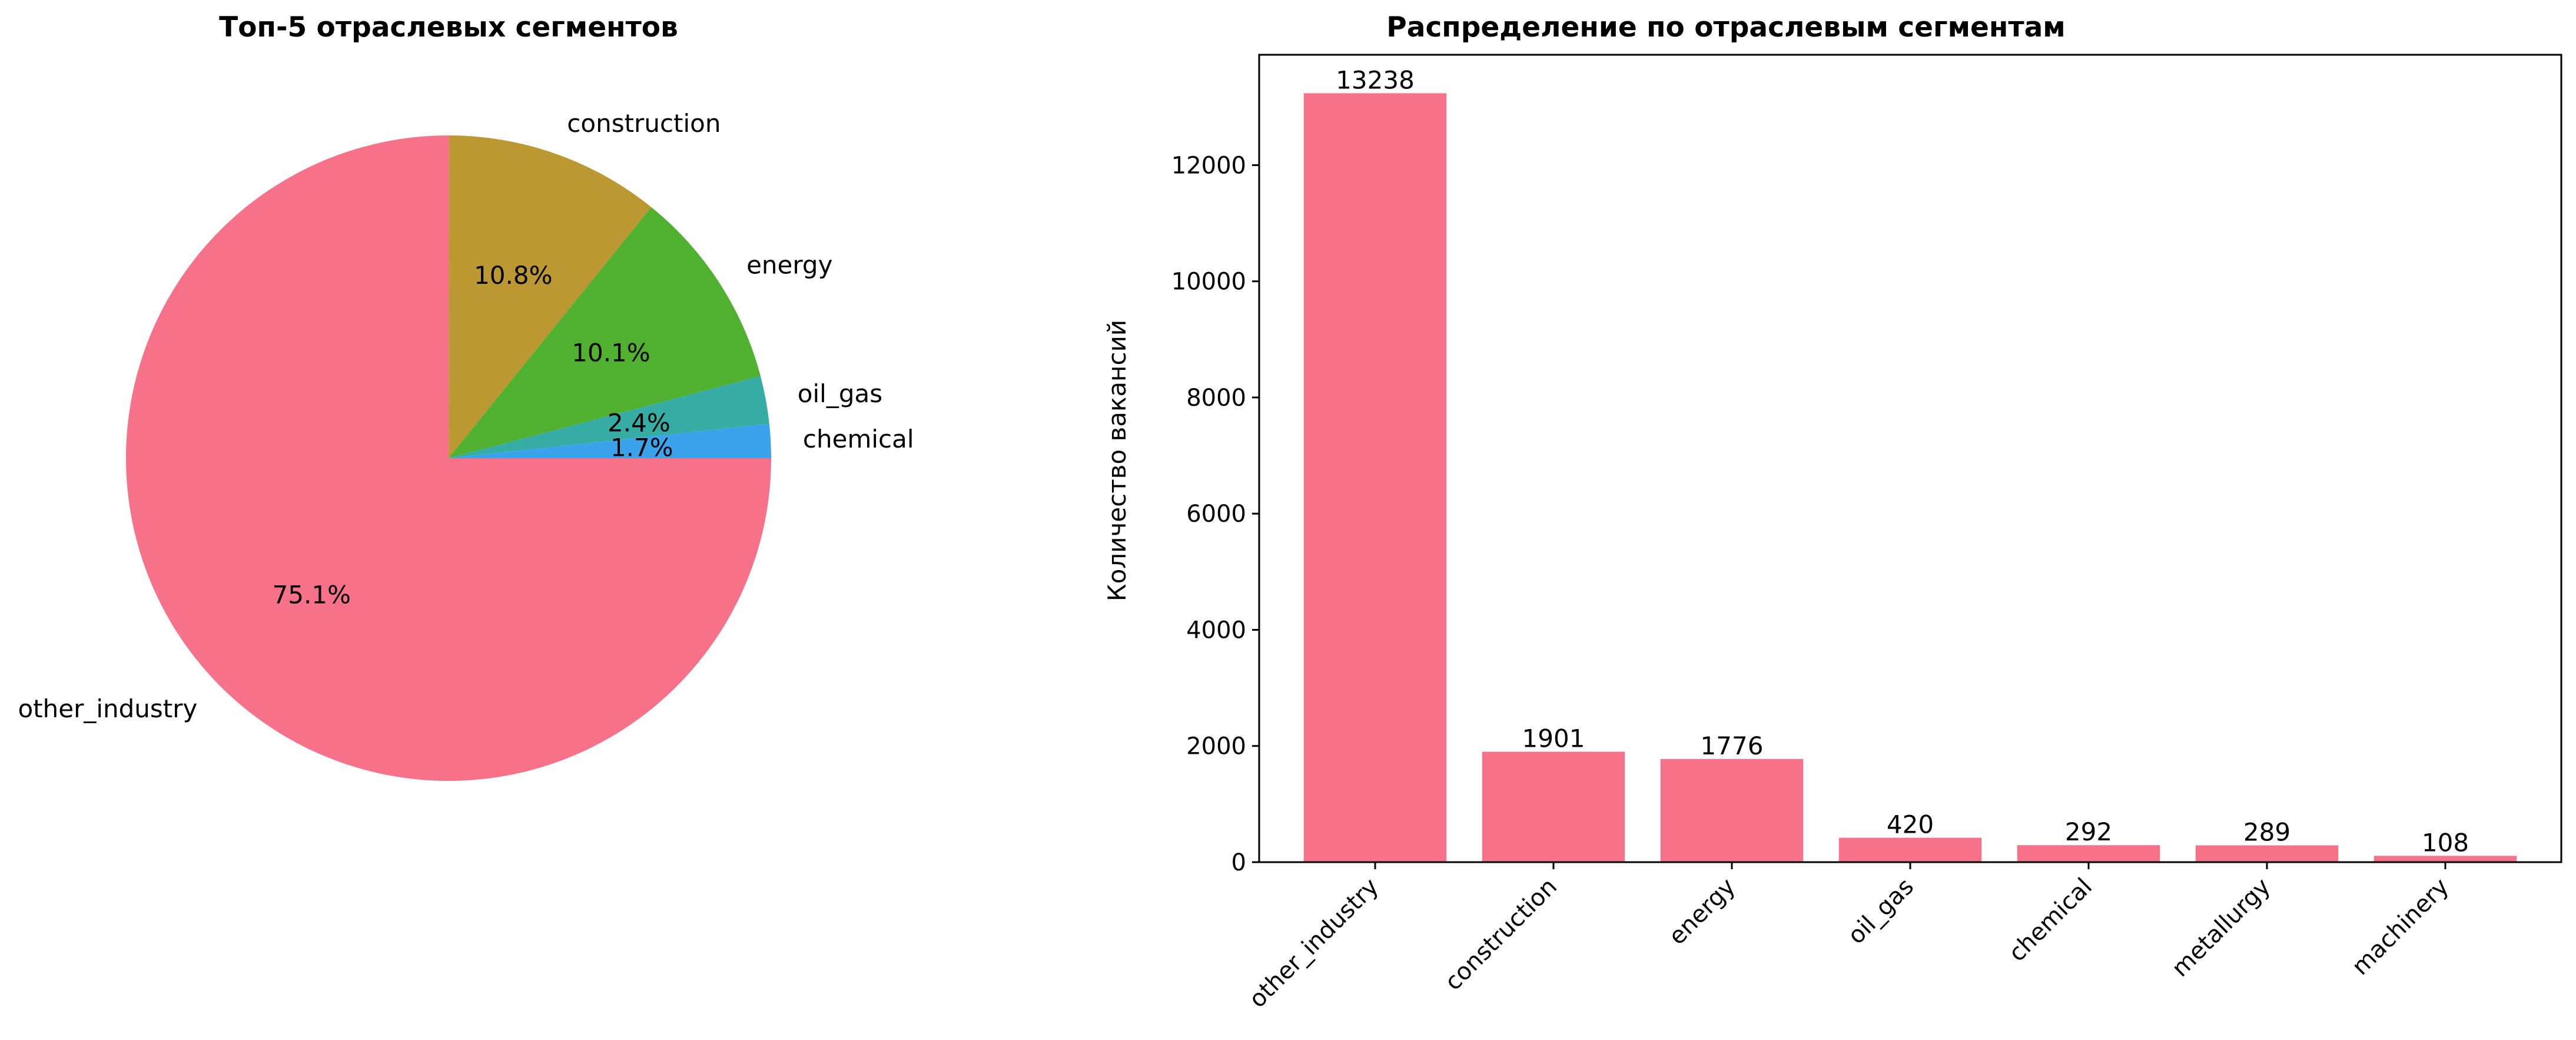 The height and width of the screenshot is (1040, 2576). Describe the element at coordinates (1216, 630) in the screenshot. I see `y-tick-label: 4000` at that location.